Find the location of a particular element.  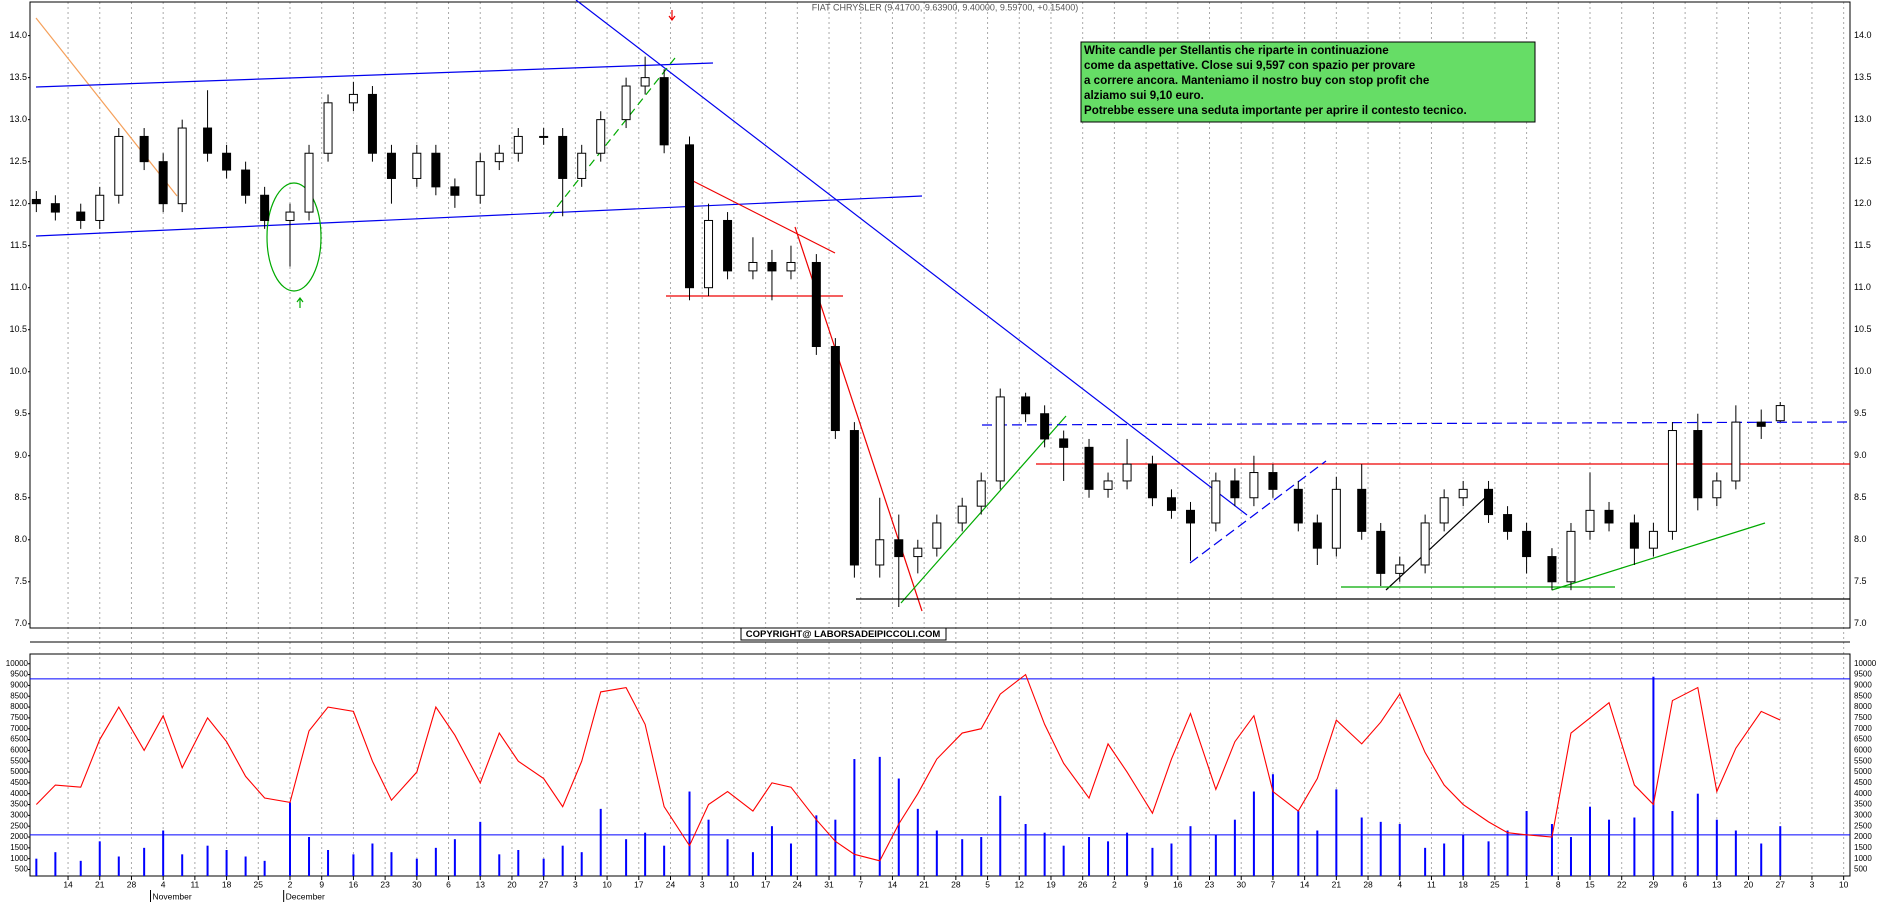

x-tick-label: 9 is located at coordinates (321, 884).